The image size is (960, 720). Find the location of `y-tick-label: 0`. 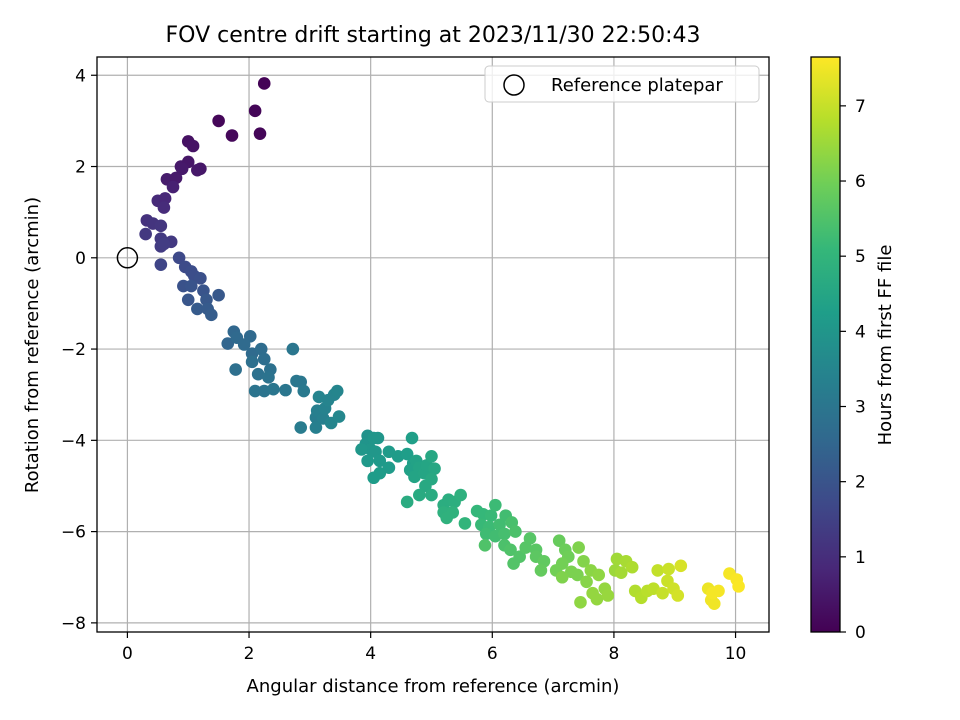

y-tick-label: 0 is located at coordinates (80, 259).